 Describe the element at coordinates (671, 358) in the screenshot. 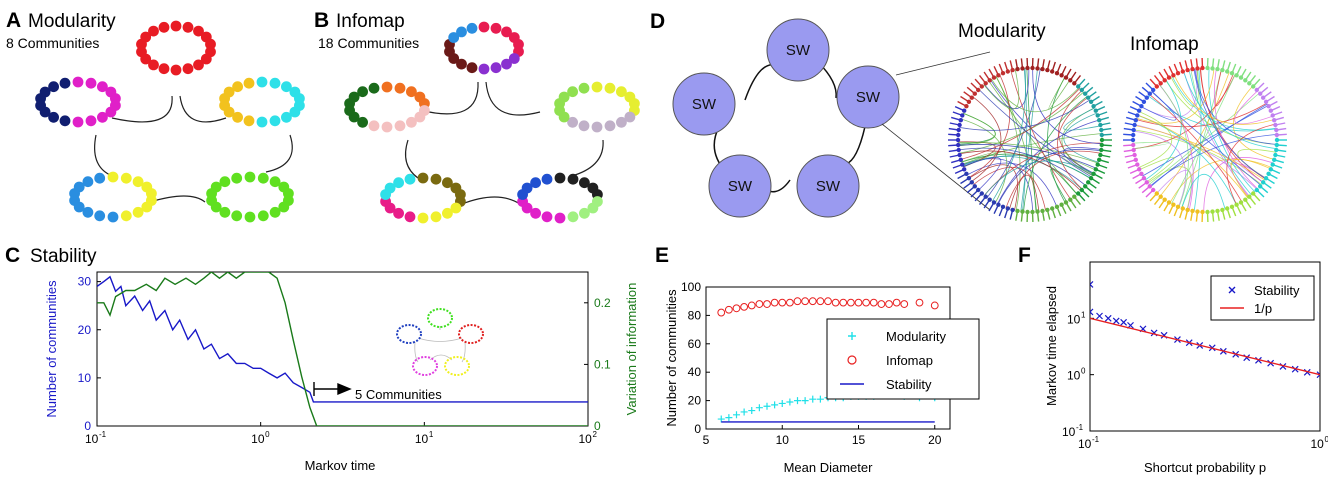

I see `panel-e-ylabel: Number of communities` at that location.